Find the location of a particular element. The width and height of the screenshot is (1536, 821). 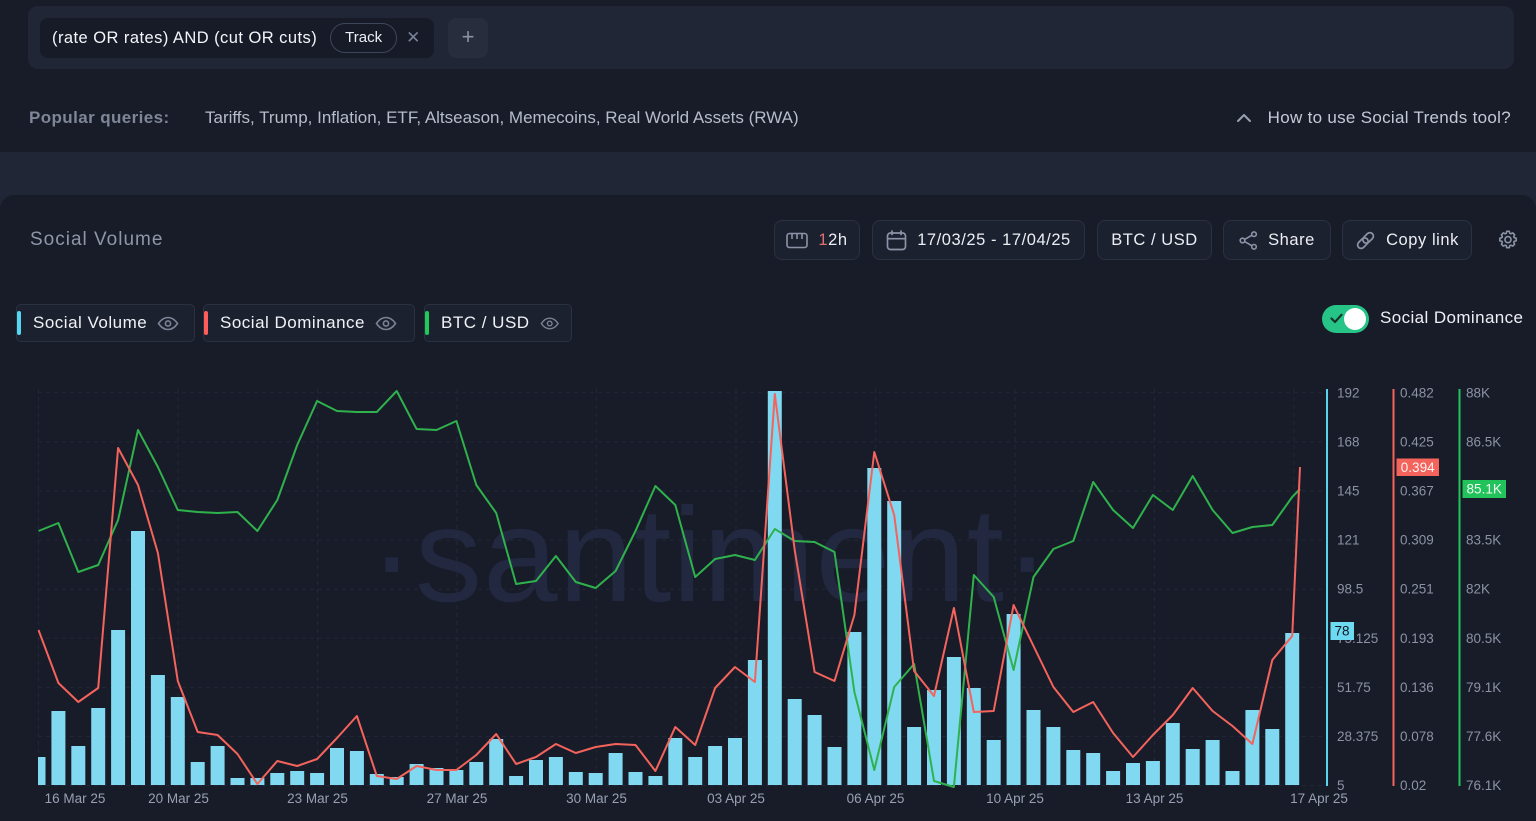

svg-text: 0.251 is located at coordinates (1417, 589).